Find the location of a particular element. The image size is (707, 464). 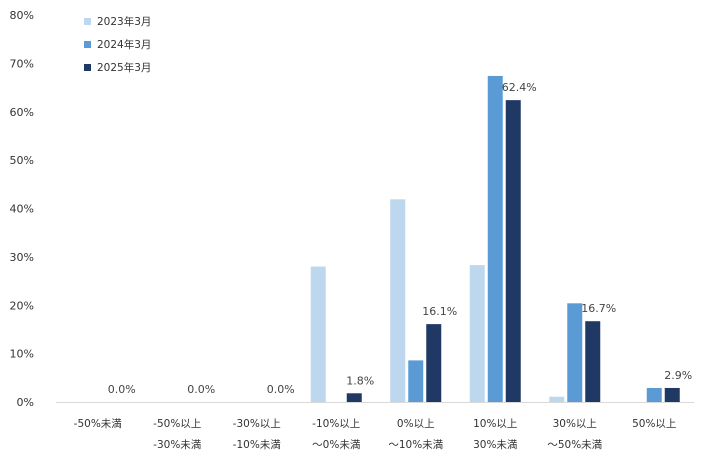

x-tick-label: 10%以上 is located at coordinates (495, 424).